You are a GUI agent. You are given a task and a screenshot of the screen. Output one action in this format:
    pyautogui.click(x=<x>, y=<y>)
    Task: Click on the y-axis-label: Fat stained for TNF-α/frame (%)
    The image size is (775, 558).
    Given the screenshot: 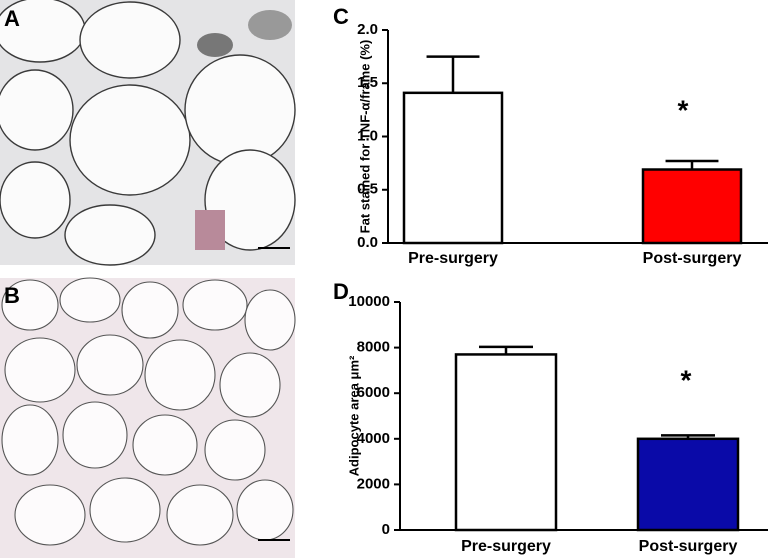 What is the action you would take?
    pyautogui.click(x=364, y=137)
    